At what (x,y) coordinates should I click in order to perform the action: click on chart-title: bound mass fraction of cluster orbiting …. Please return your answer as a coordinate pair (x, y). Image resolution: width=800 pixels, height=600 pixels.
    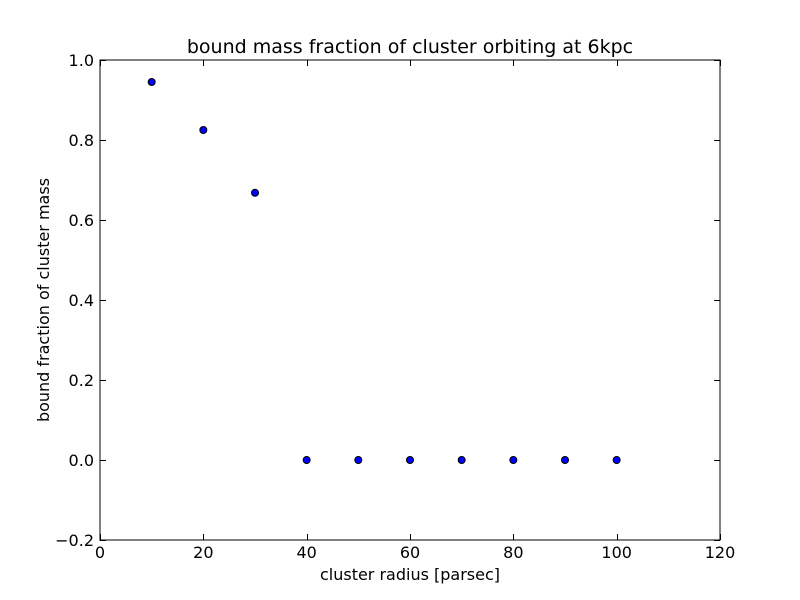
    Looking at the image, I should click on (410, 47).